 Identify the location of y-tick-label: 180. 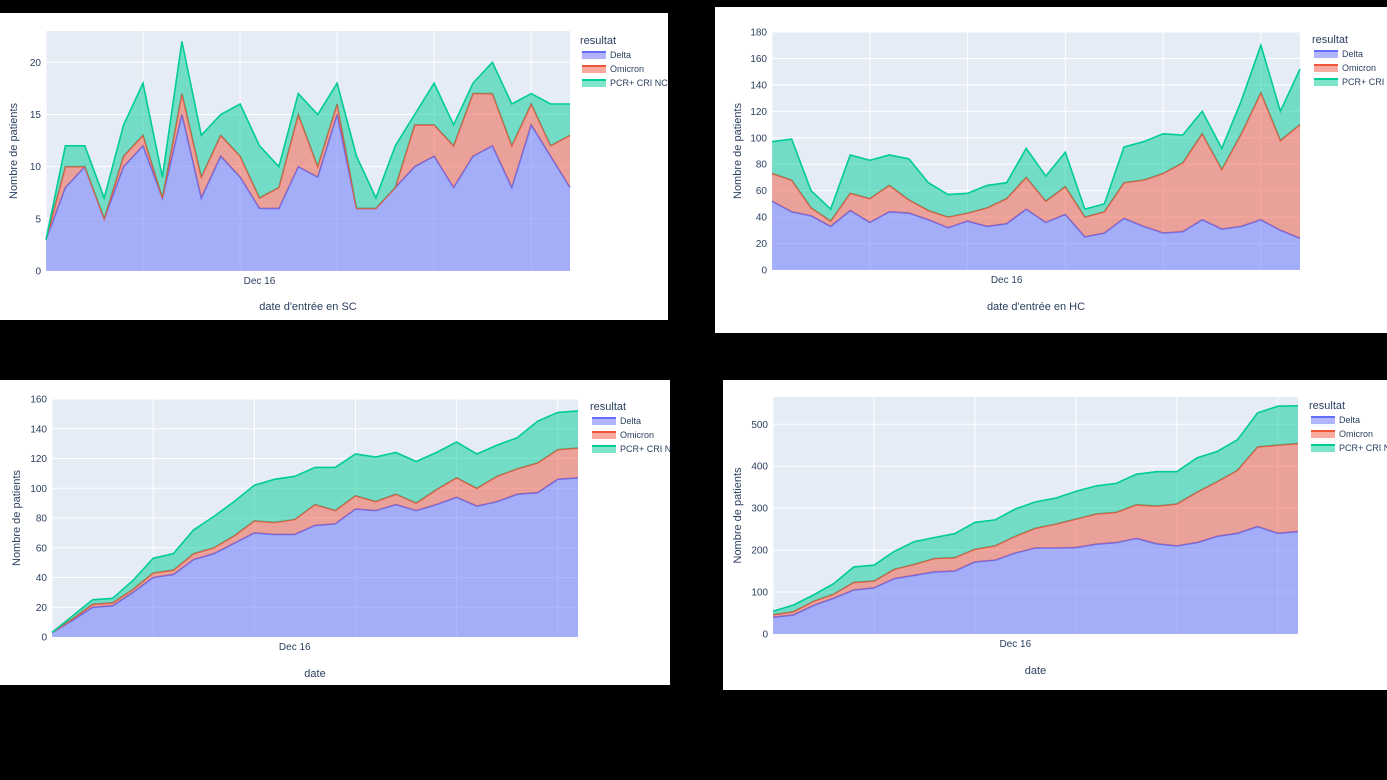
(758, 33).